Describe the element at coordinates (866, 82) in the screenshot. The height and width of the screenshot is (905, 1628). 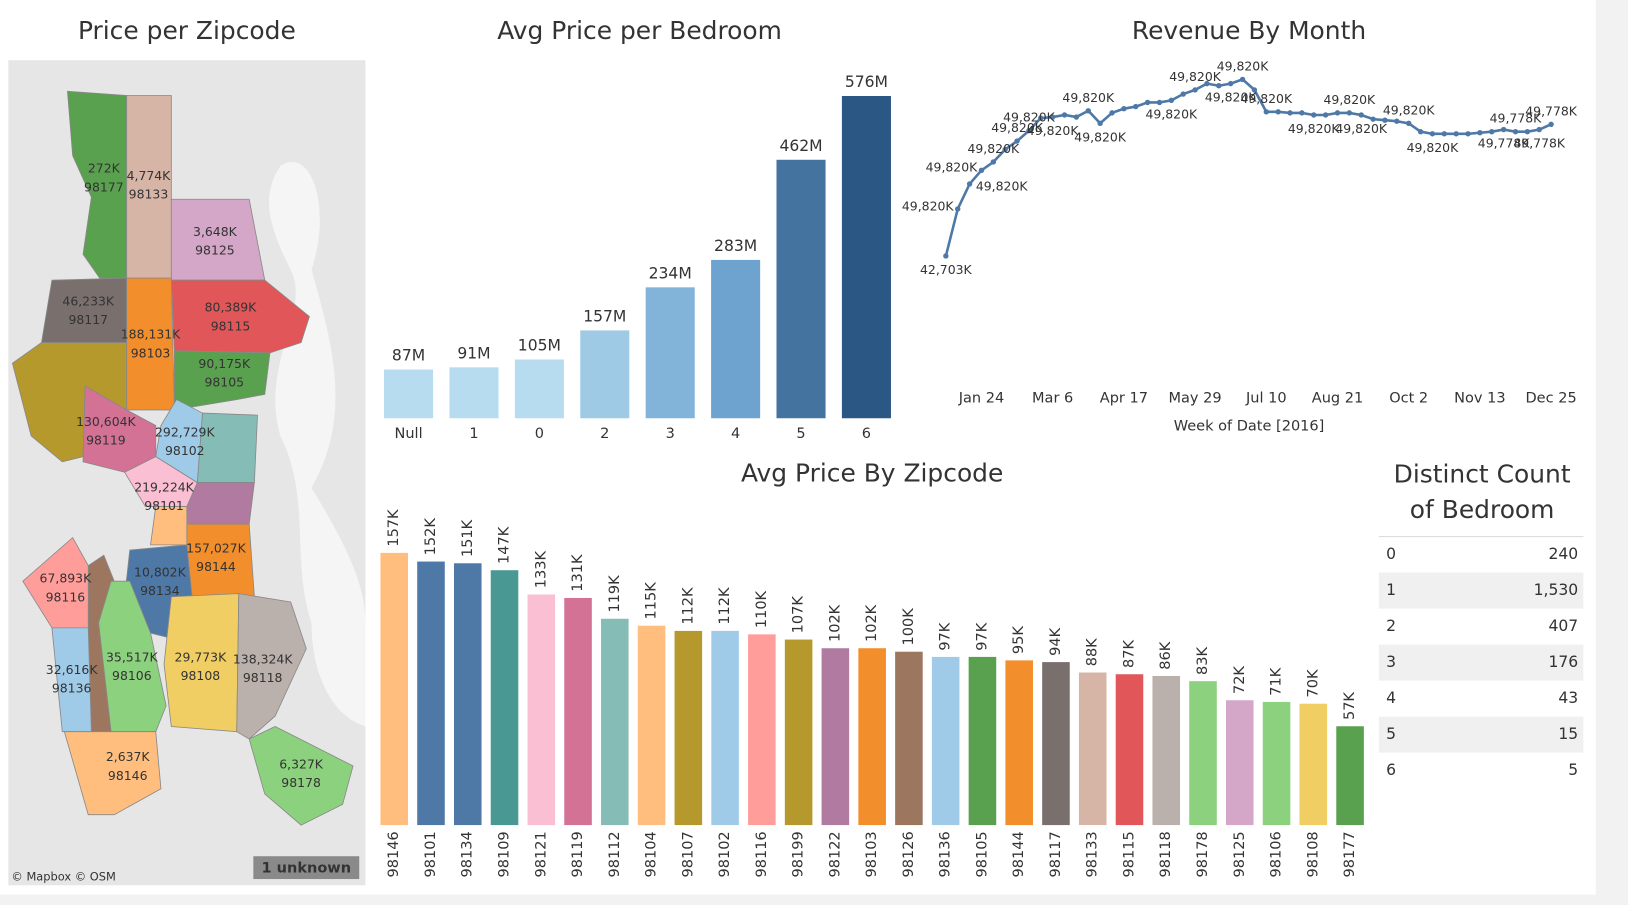
I see `bar-value-label: 576M` at that location.